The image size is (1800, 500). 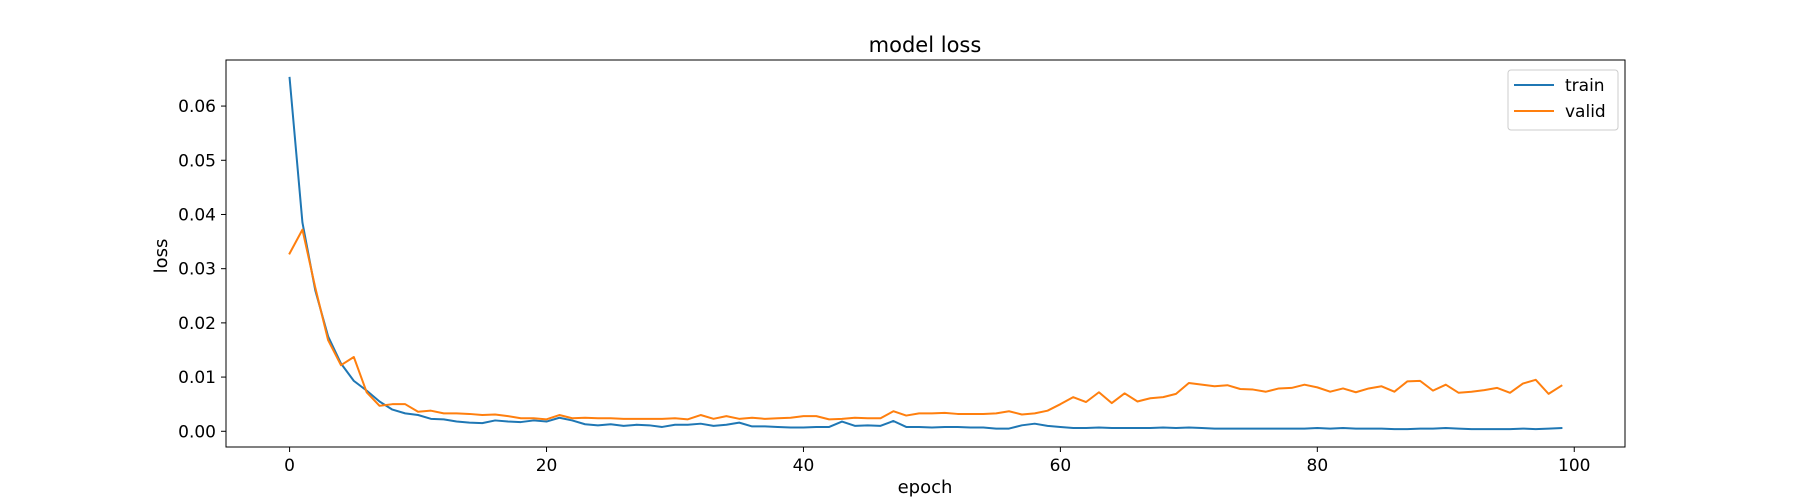 What do you see at coordinates (1318, 466) in the screenshot?
I see `x-tick-label: 80` at bounding box center [1318, 466].